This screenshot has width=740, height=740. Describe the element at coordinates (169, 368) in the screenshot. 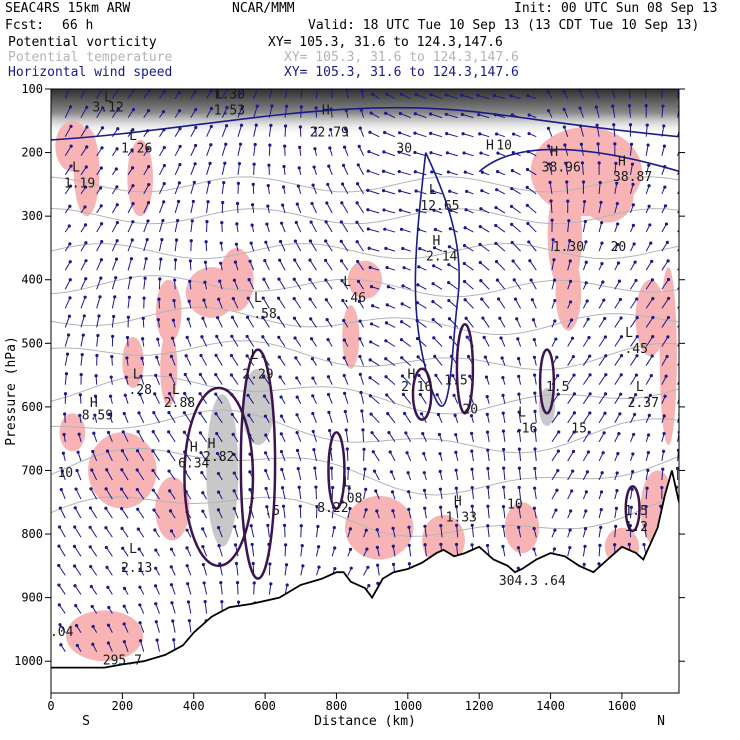

I see `pv-fill-patch` at that location.